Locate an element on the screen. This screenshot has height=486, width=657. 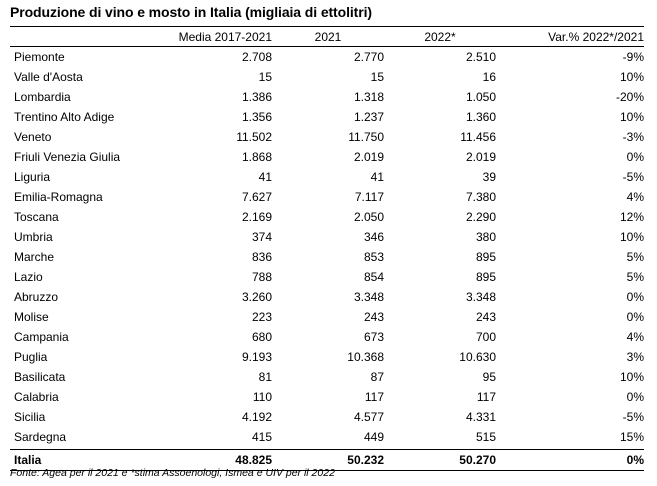
cell-value-2021: 7.117 is located at coordinates (369, 197).